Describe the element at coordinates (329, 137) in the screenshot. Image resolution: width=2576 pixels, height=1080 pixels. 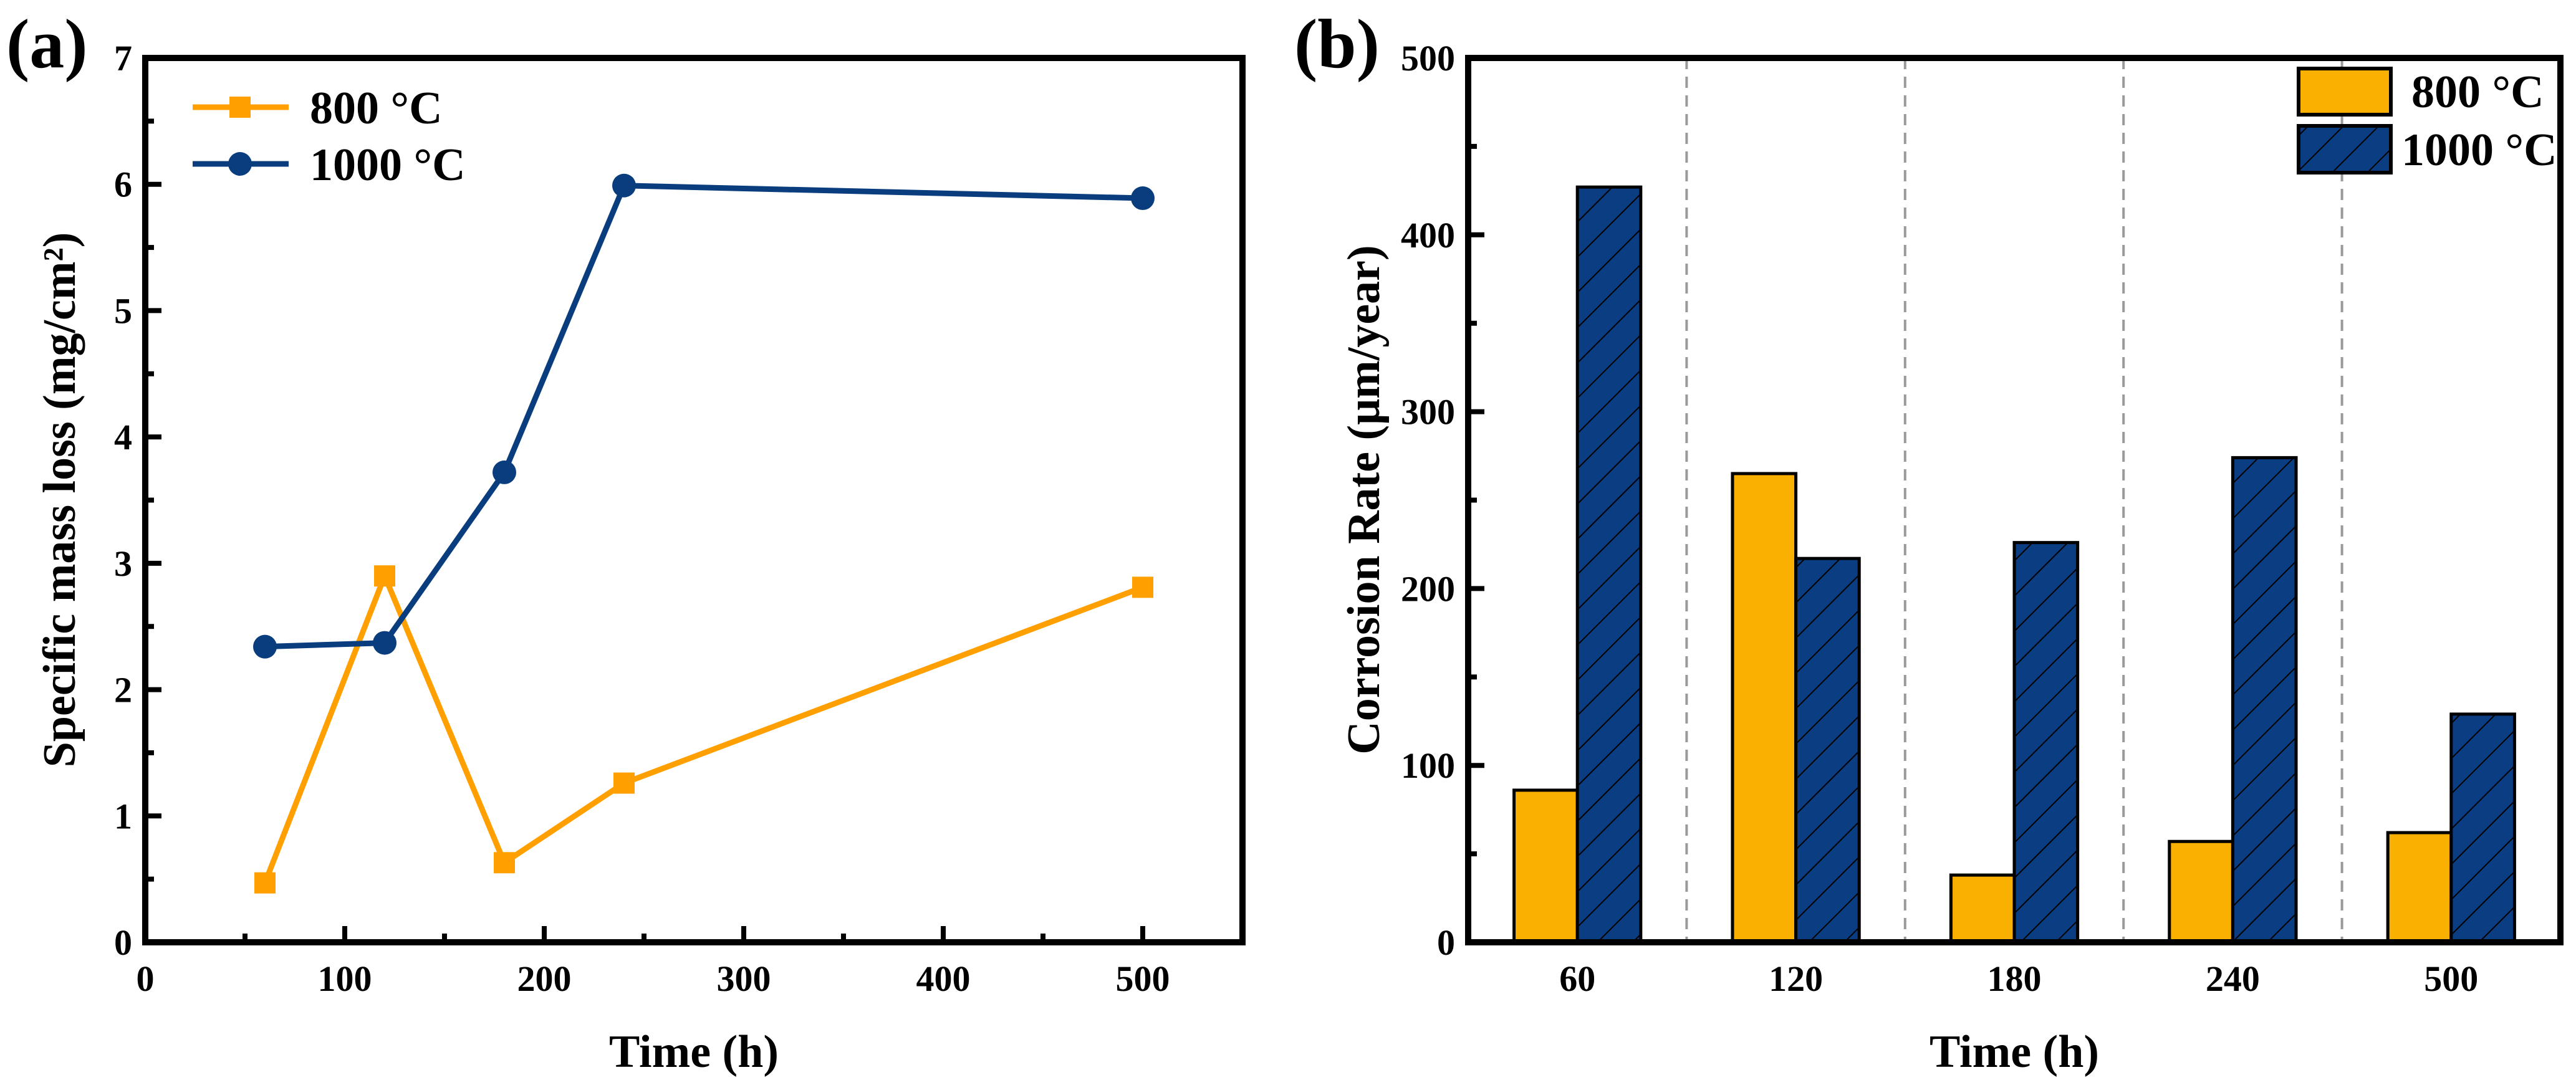
I see `legend-a: 800 °C 1000 °C` at that location.